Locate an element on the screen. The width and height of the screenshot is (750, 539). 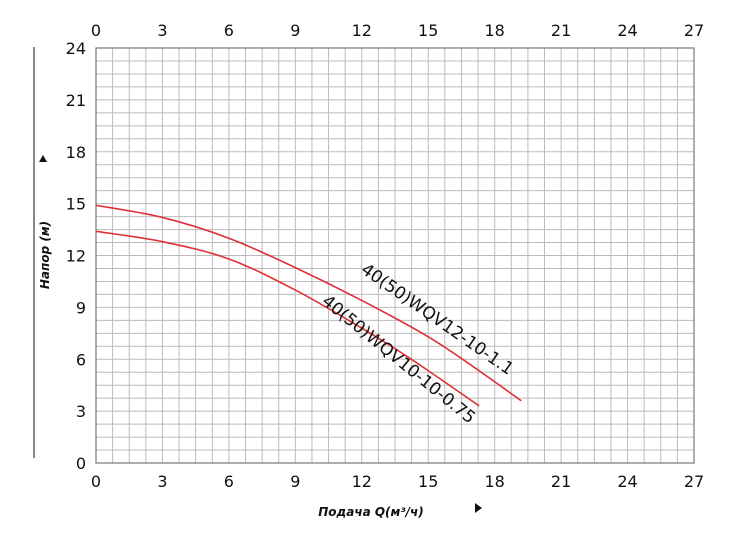
x-axis-arrow-icon is located at coordinates (478, 508).